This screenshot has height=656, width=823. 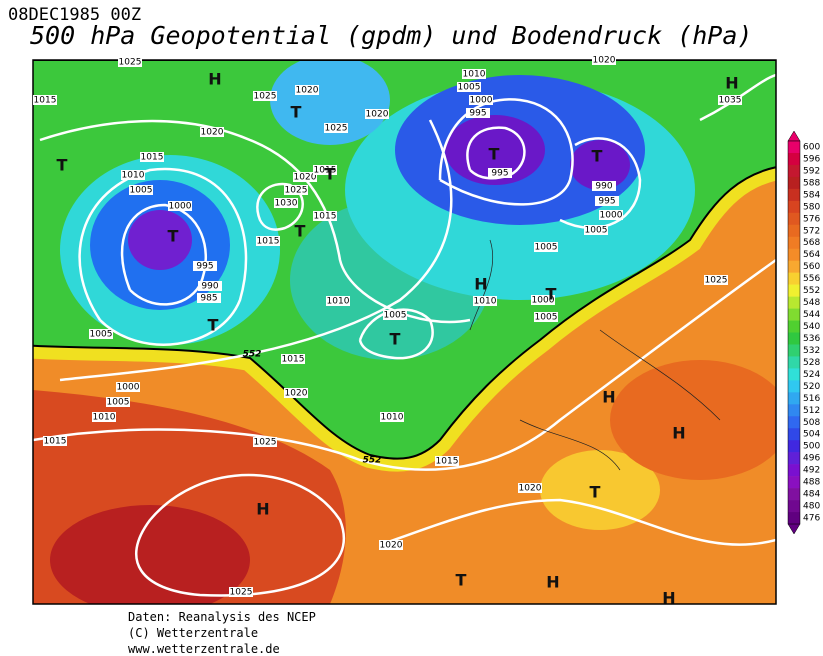 What do you see at coordinates (811, 375) in the screenshot?
I see `colorbar-tick-label: 524` at bounding box center [811, 375].